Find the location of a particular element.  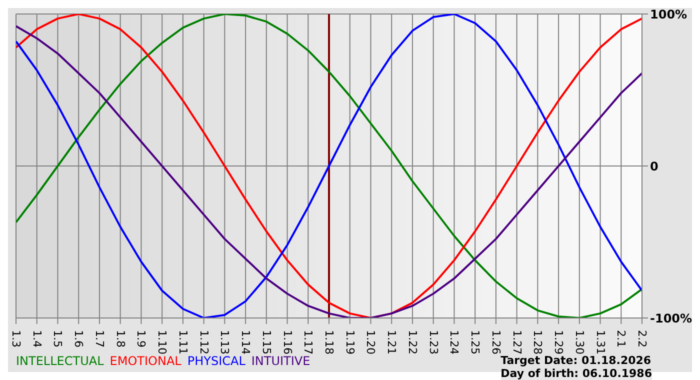

x-tick-label: 1.8 is located at coordinates (120, 339).